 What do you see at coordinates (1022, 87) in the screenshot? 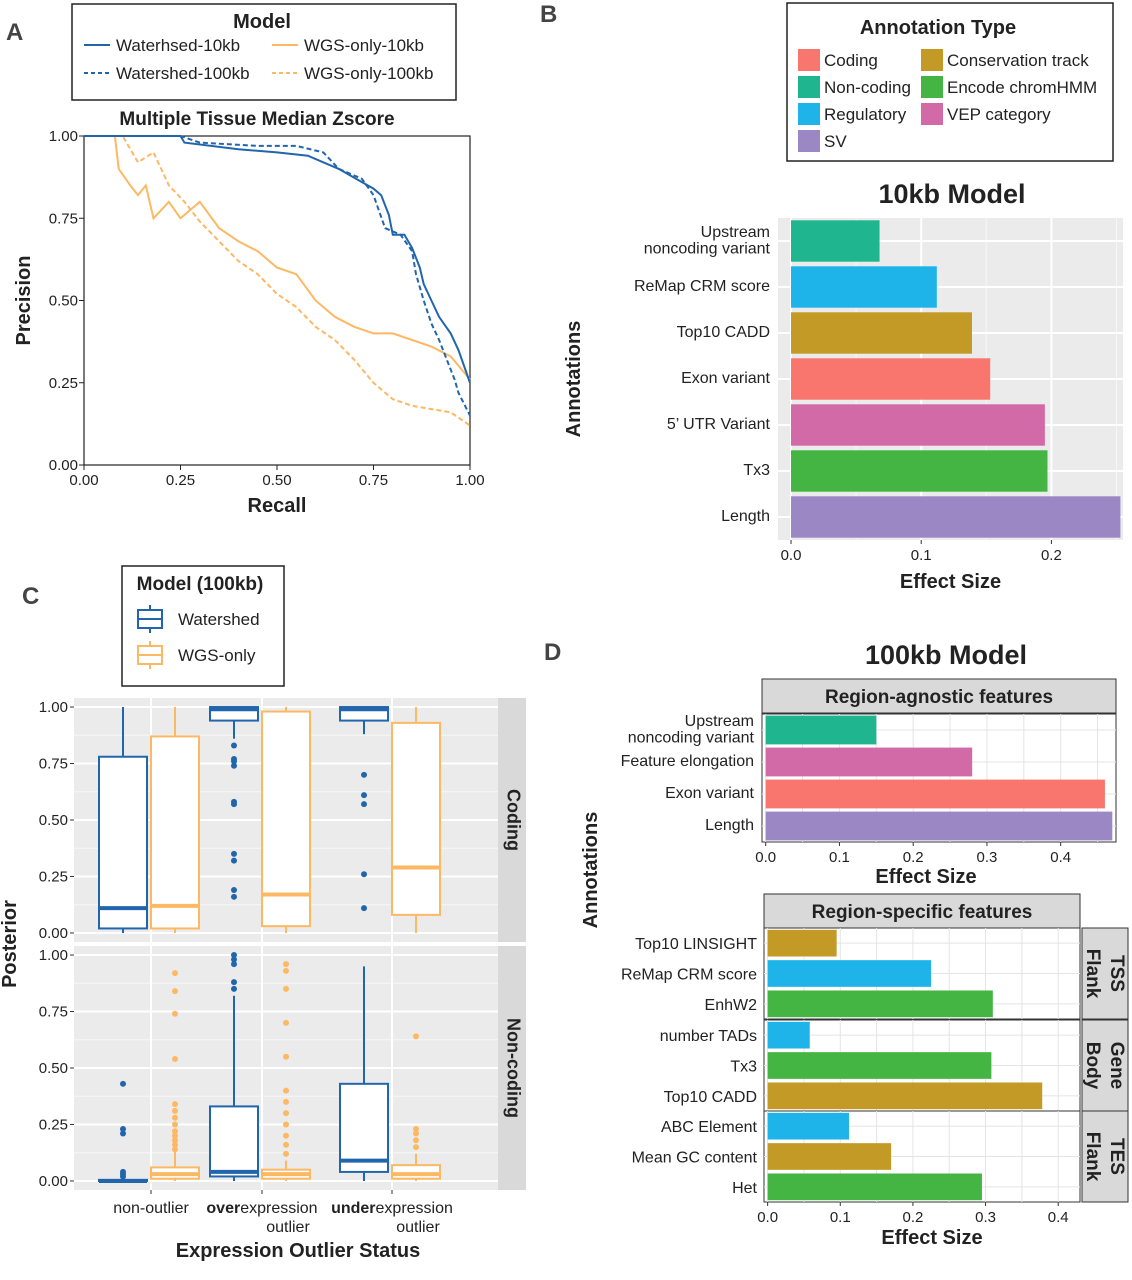
I see `legend-entry: Encode chromHMM` at bounding box center [1022, 87].